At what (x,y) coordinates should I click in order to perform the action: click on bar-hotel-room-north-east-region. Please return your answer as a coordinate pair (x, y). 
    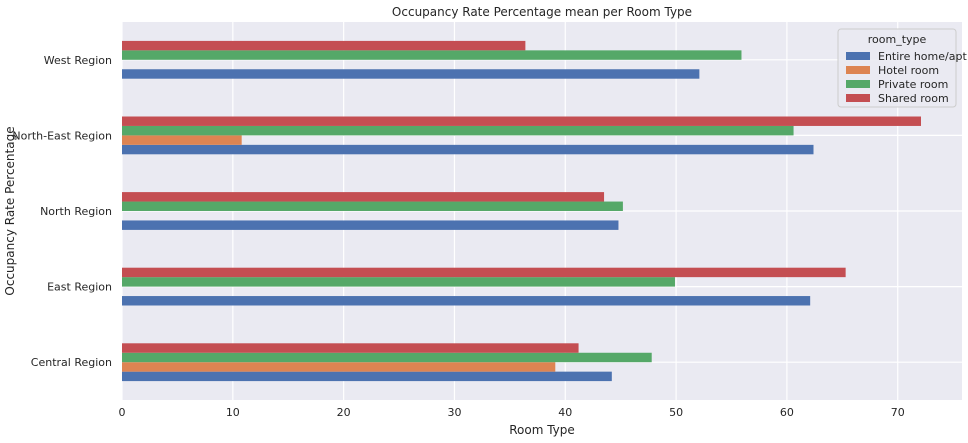
    Looking at the image, I should click on (182, 140).